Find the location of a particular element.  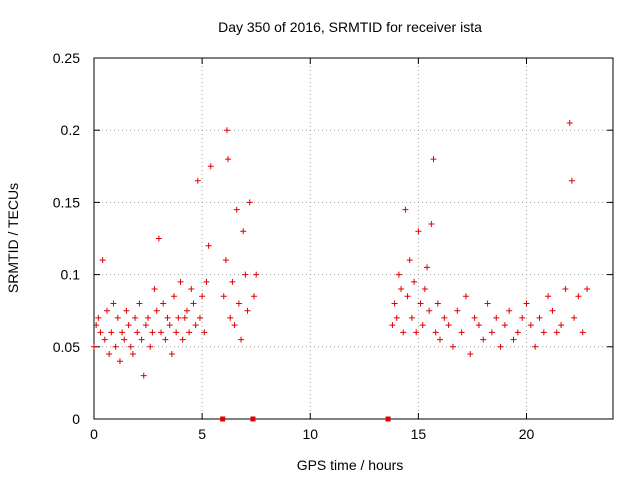

zero-markers is located at coordinates (305, 419).